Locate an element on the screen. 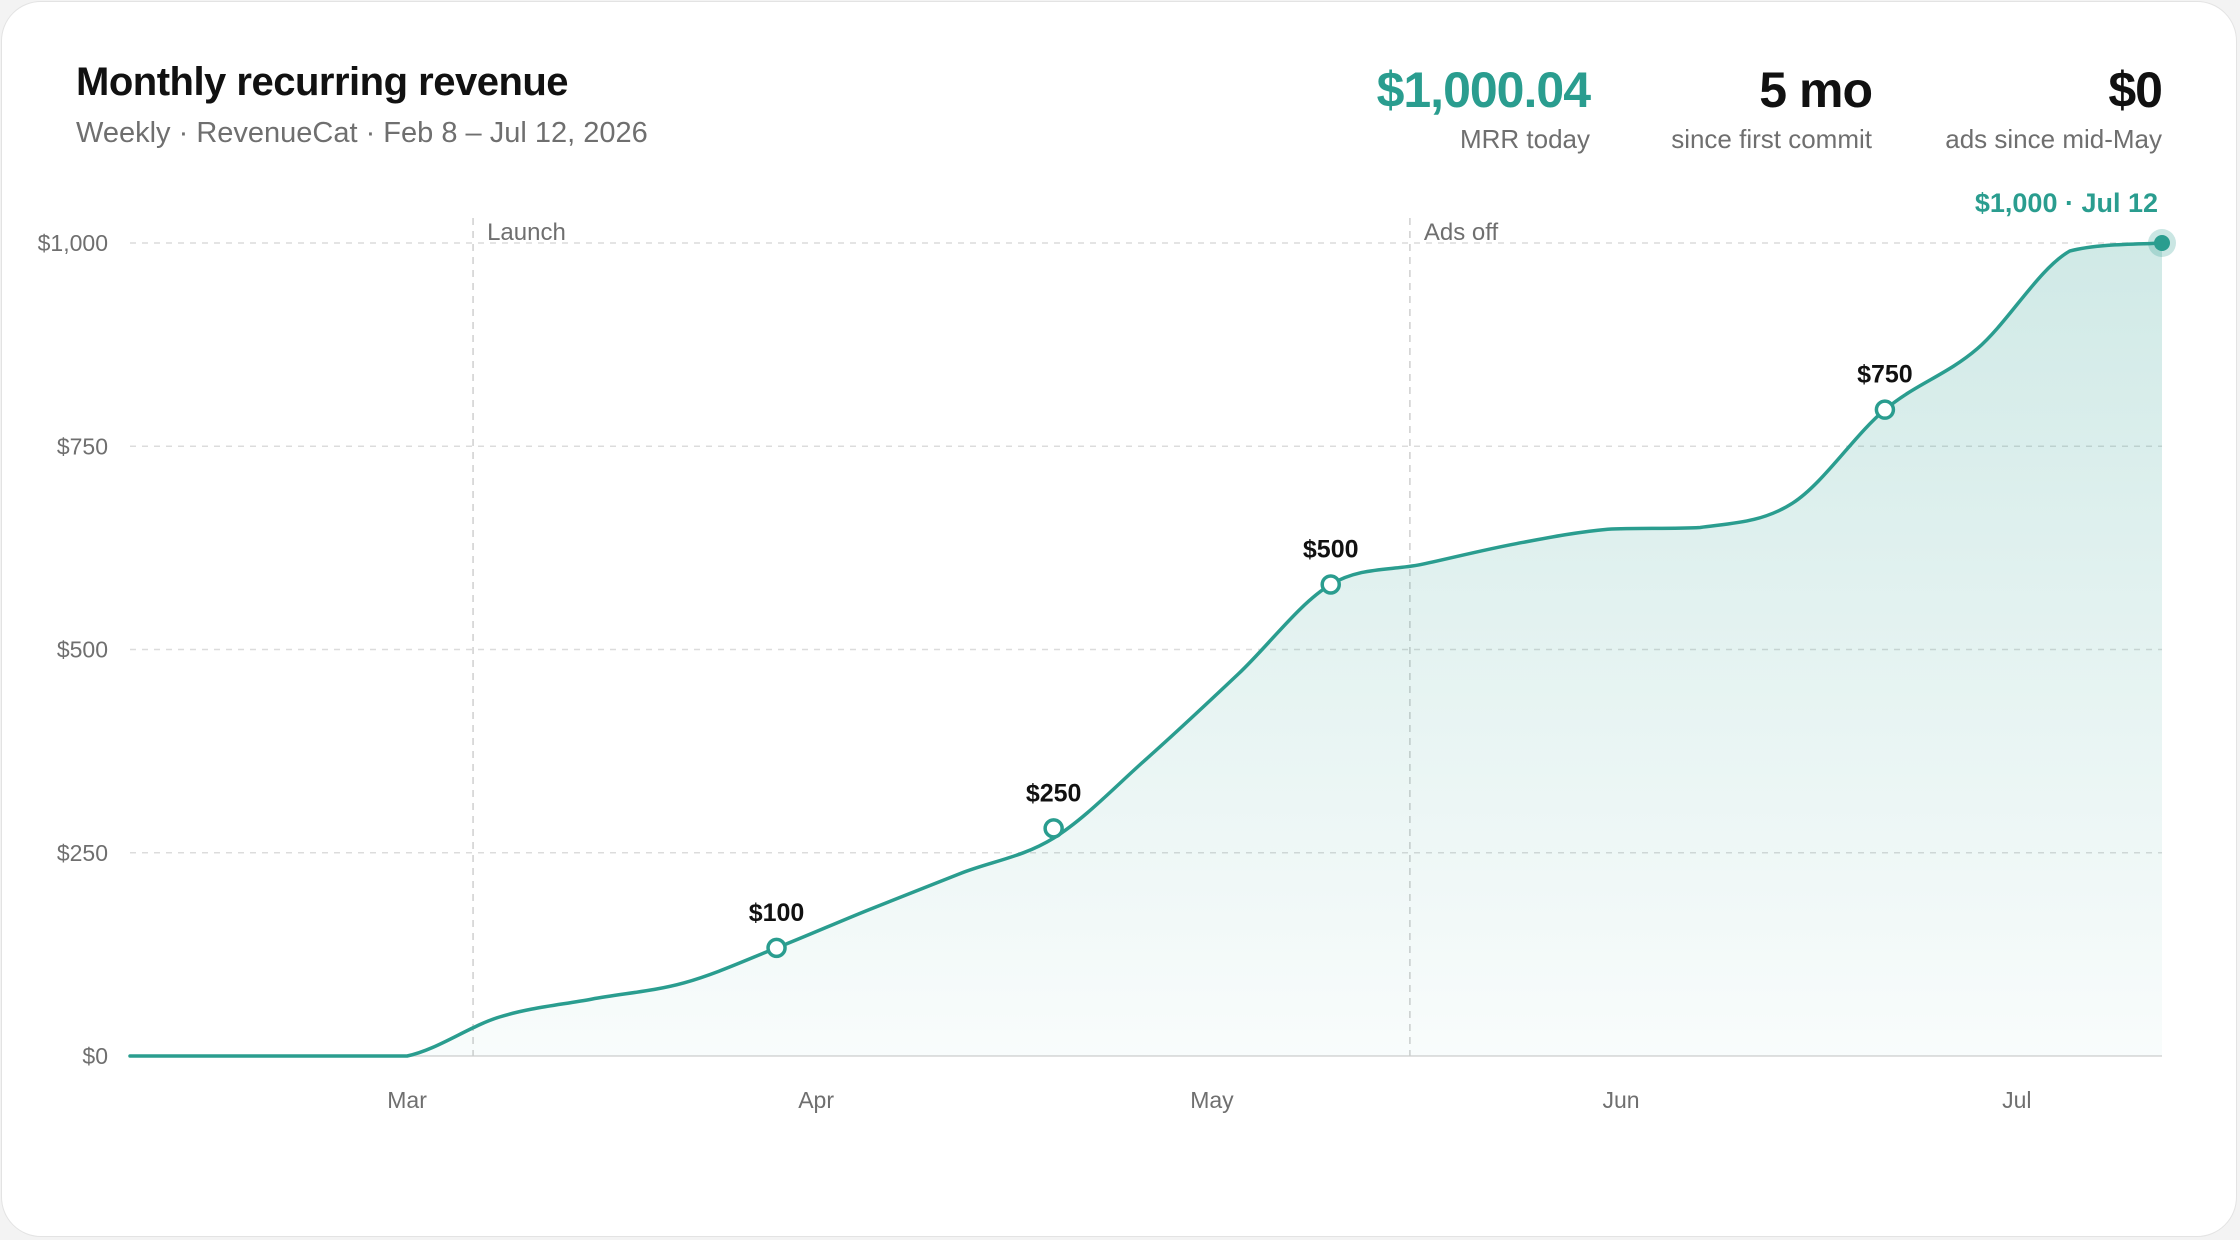 The width and height of the screenshot is (2240, 1240). milestone-label: $250 is located at coordinates (1054, 793).